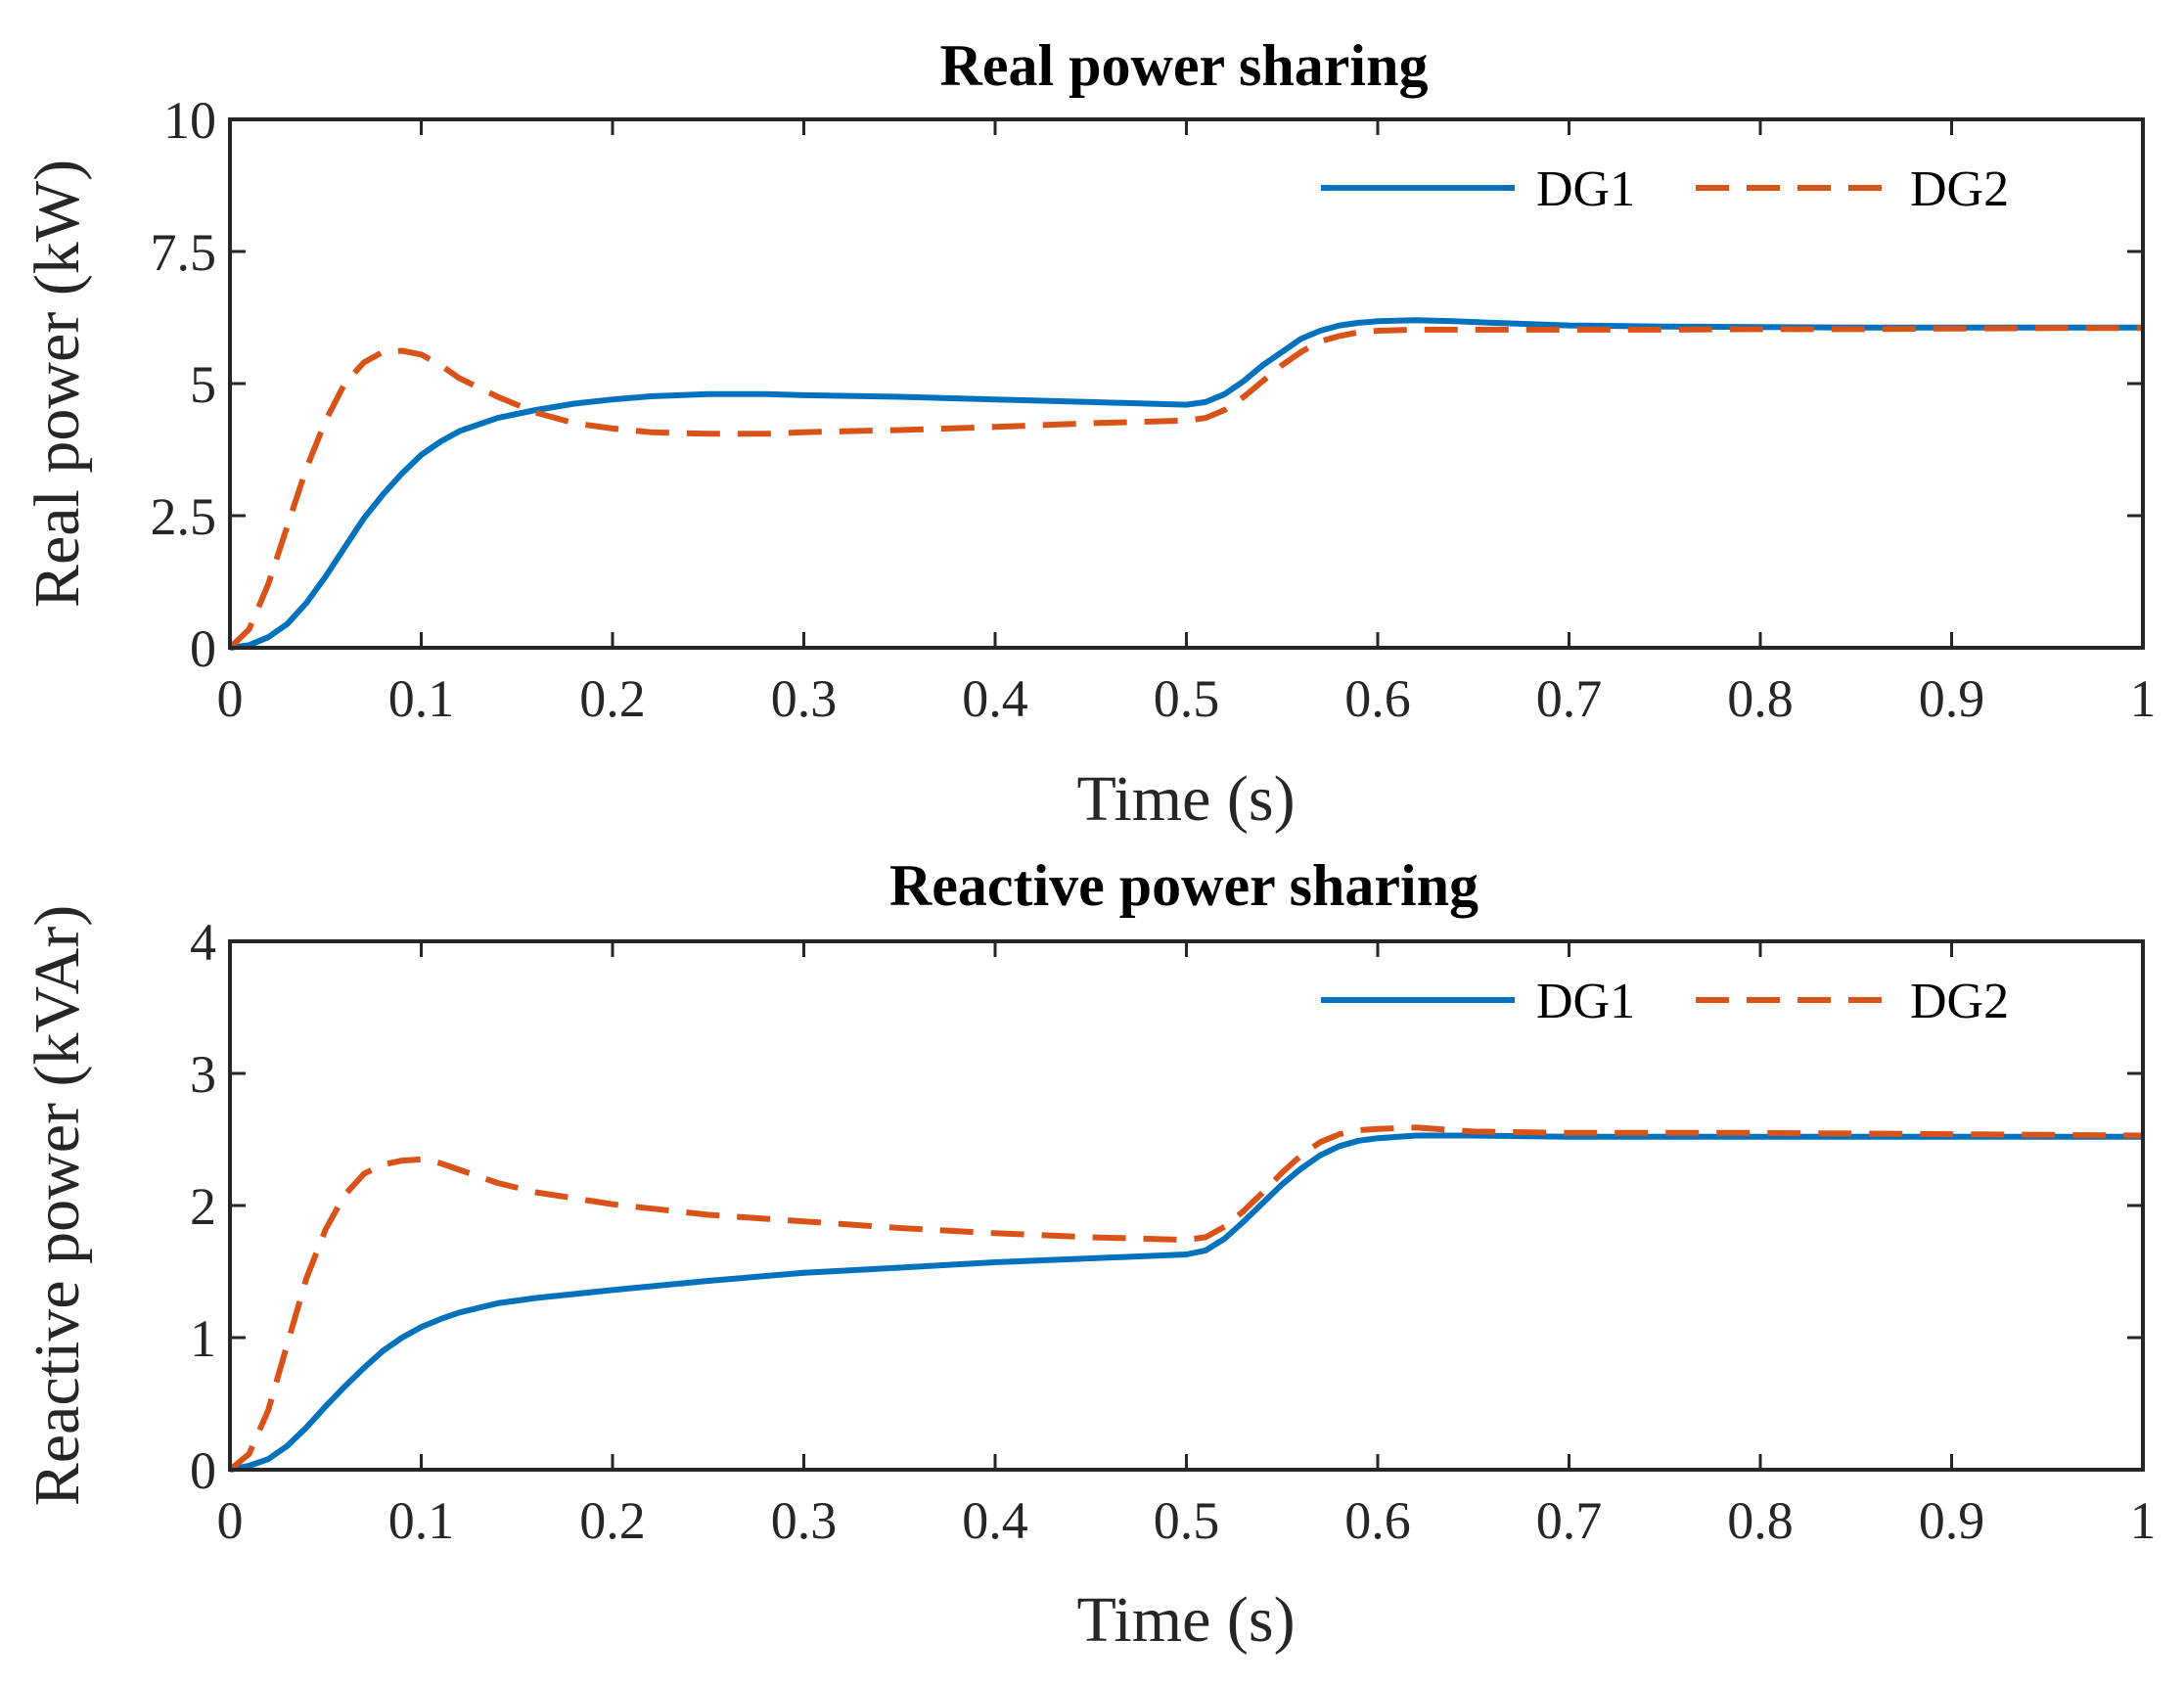 Image resolution: width=2184 pixels, height=1684 pixels. Describe the element at coordinates (203, 942) in the screenshot. I see `y-tick-label: 4` at that location.